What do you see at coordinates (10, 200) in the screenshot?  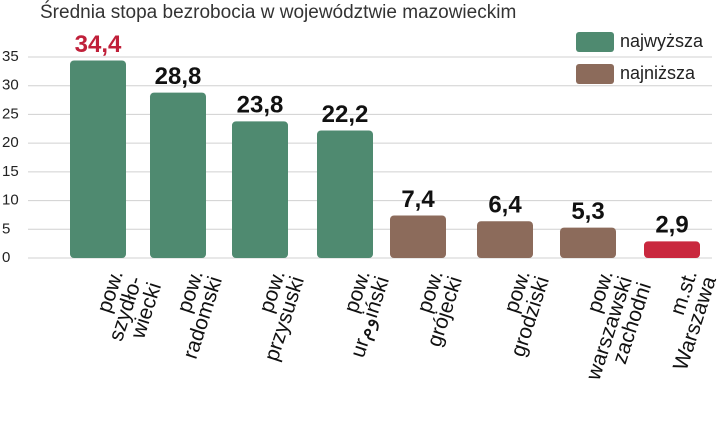 I see `y-tick-label: 10` at bounding box center [10, 200].